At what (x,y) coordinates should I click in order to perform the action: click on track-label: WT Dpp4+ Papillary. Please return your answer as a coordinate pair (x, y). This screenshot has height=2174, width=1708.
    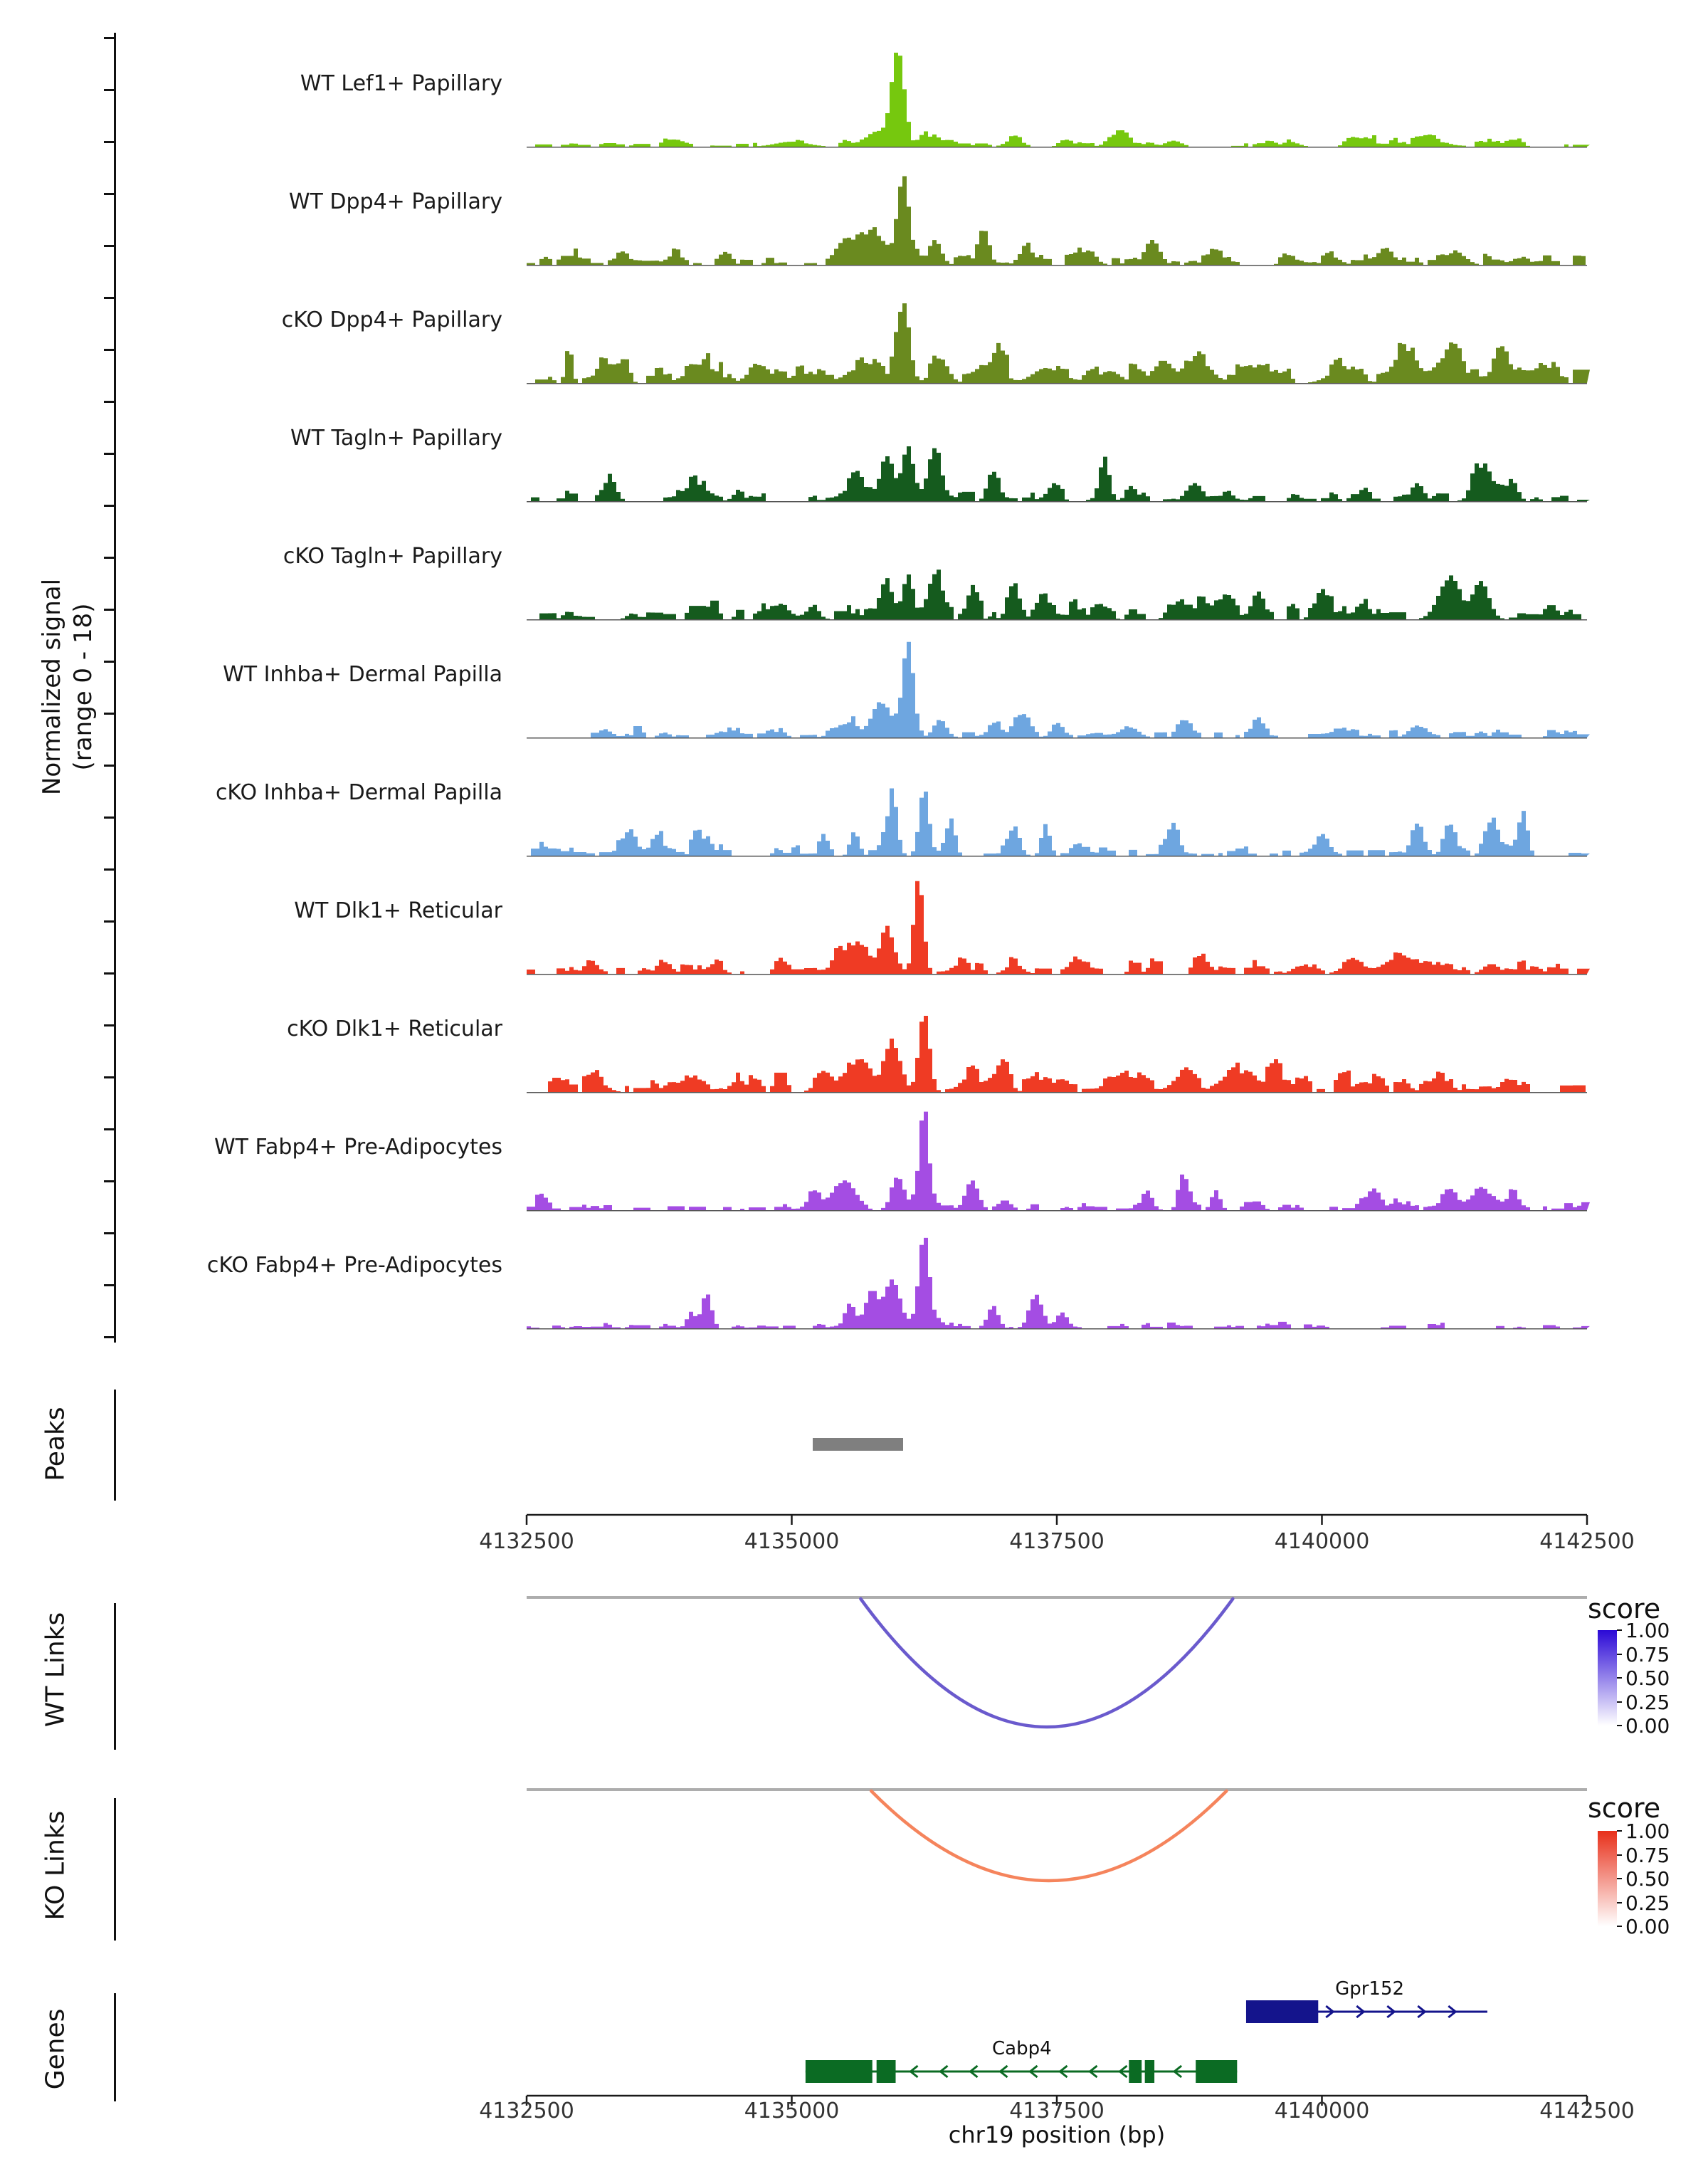
    Looking at the image, I should click on (395, 201).